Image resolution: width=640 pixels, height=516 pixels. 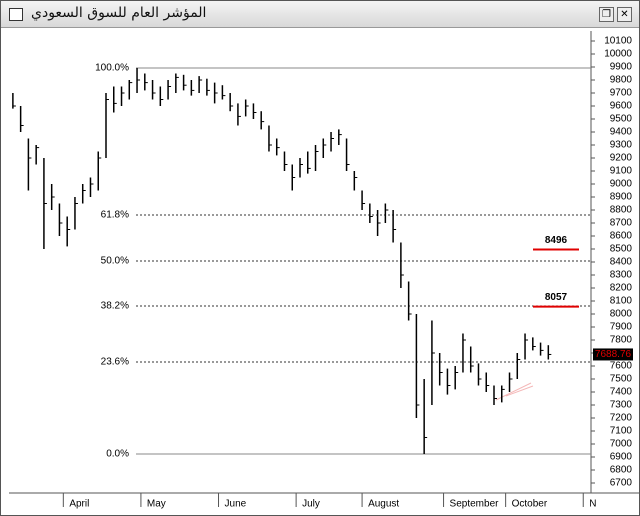 What do you see at coordinates (115, 215) in the screenshot?
I see `fib-label: 61.8%` at bounding box center [115, 215].